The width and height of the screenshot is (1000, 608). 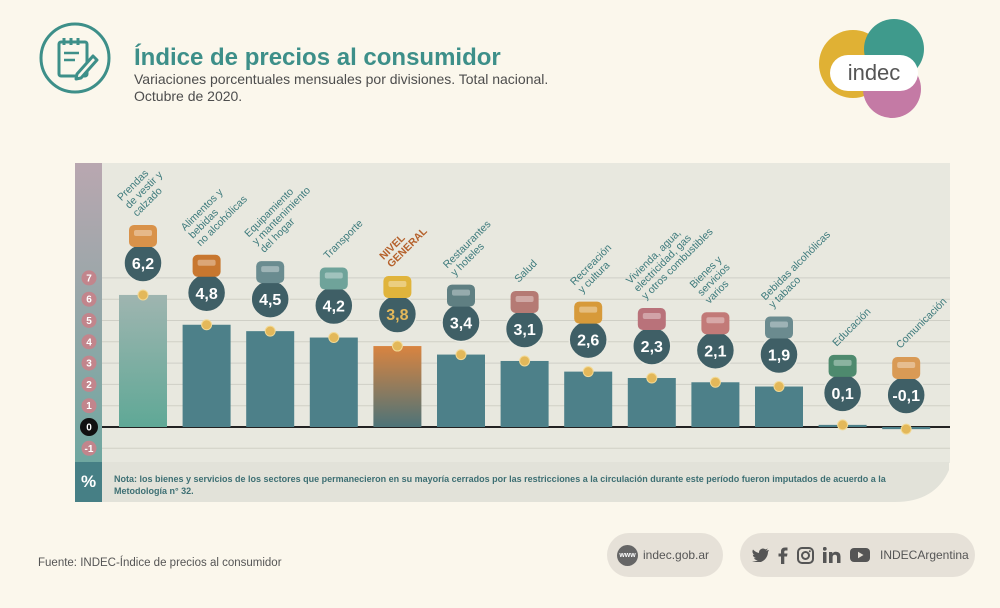 I want to click on percent-symbol: %, so click(x=88, y=482).